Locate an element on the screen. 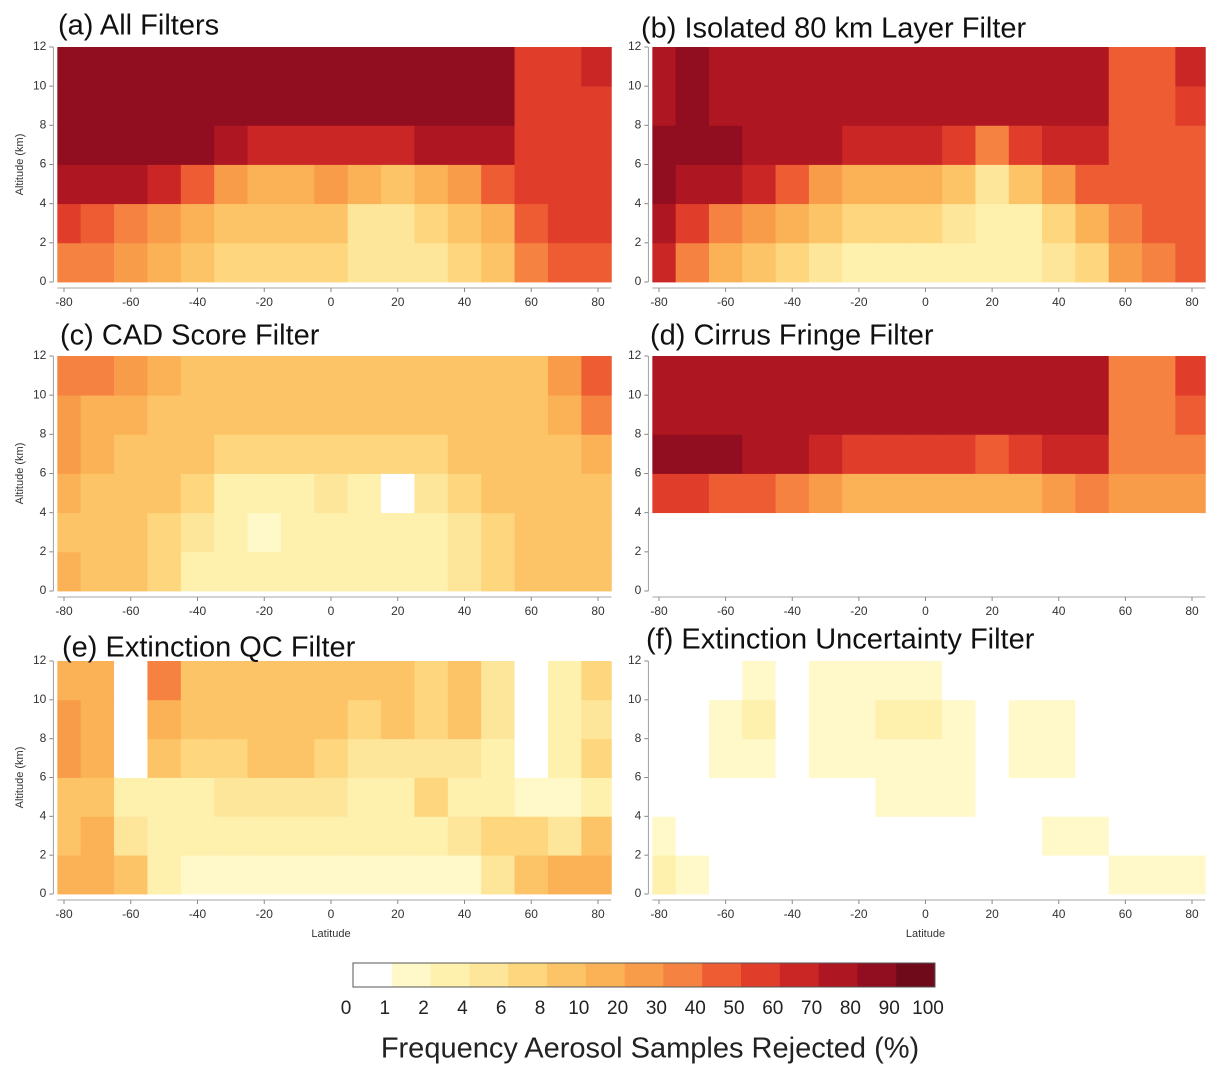 This screenshot has height=1069, width=1206. colorbar-label: Frequency Aerosol Samples Rejected (%) is located at coordinates (650, 1049).